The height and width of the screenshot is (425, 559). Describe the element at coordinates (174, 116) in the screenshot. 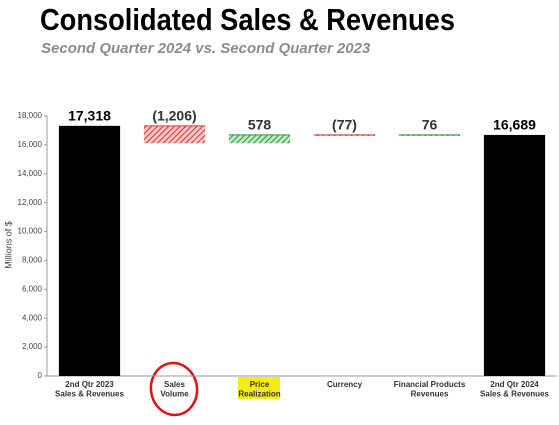

I see `value-label: (1,206)` at that location.